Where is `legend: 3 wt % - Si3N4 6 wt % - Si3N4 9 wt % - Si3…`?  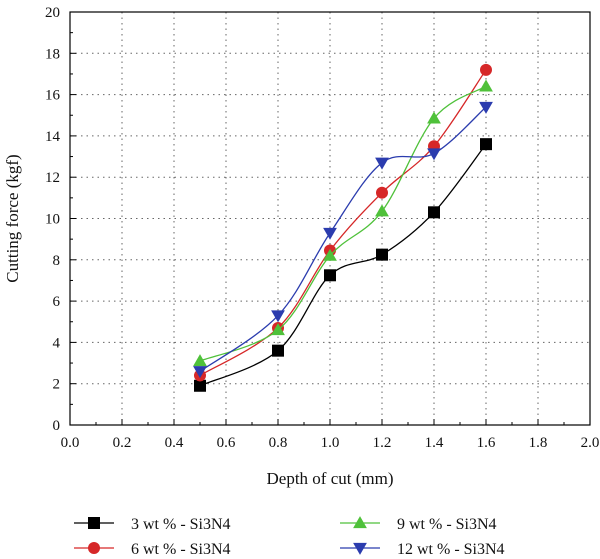 legend: 3 wt % - Si3N4 6 wt % - Si3N4 9 wt % - Si3… is located at coordinates (289, 537).